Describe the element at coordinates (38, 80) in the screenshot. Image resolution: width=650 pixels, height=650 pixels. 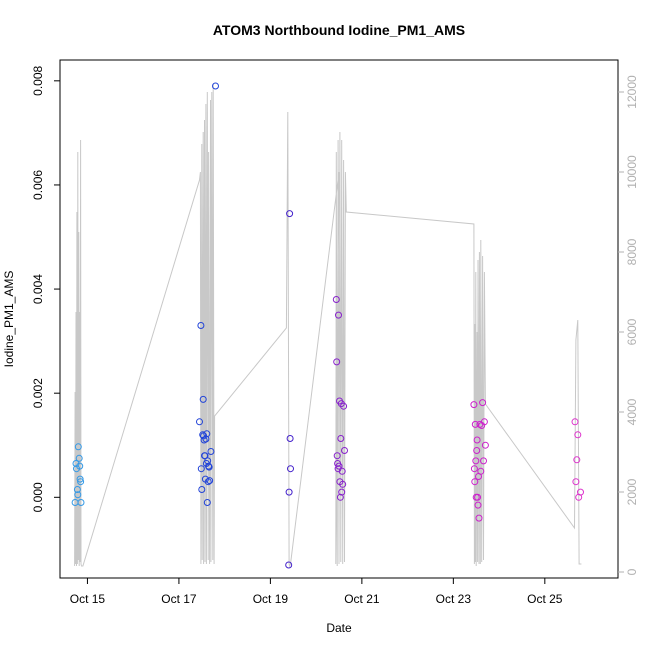
I see `y-tick-label: 0.008` at that location.